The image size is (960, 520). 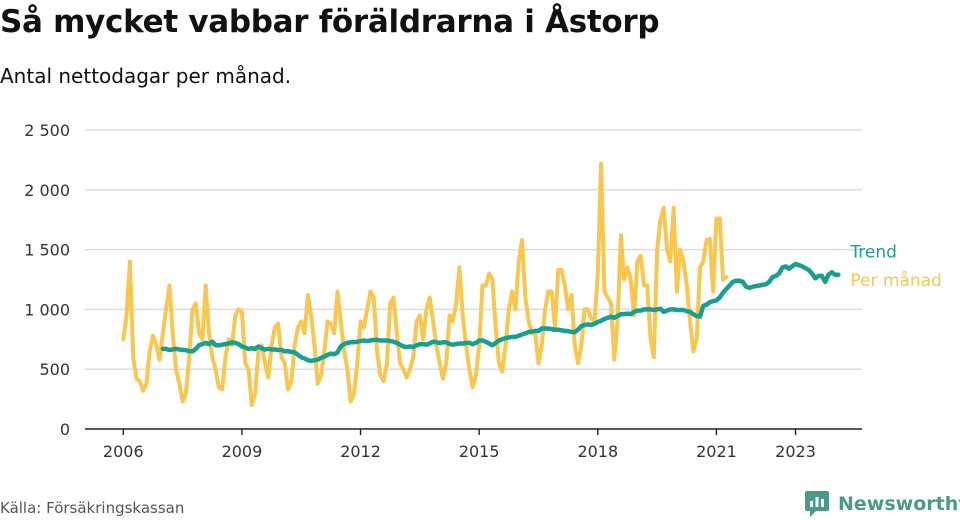 What do you see at coordinates (47, 309) in the screenshot?
I see `y-tick-label: 1 000` at bounding box center [47, 309].